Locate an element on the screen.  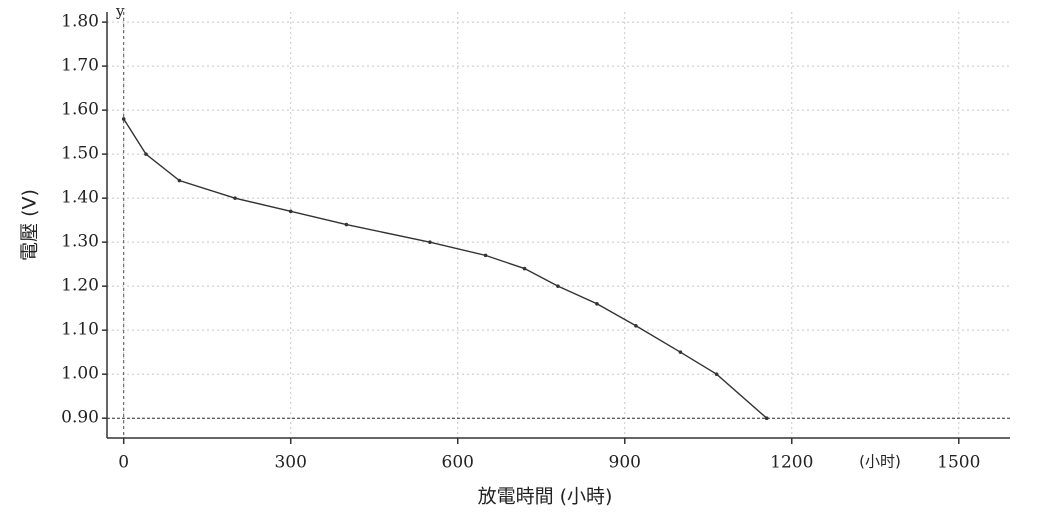
x-unit-note: (小时) is located at coordinates (880, 462).